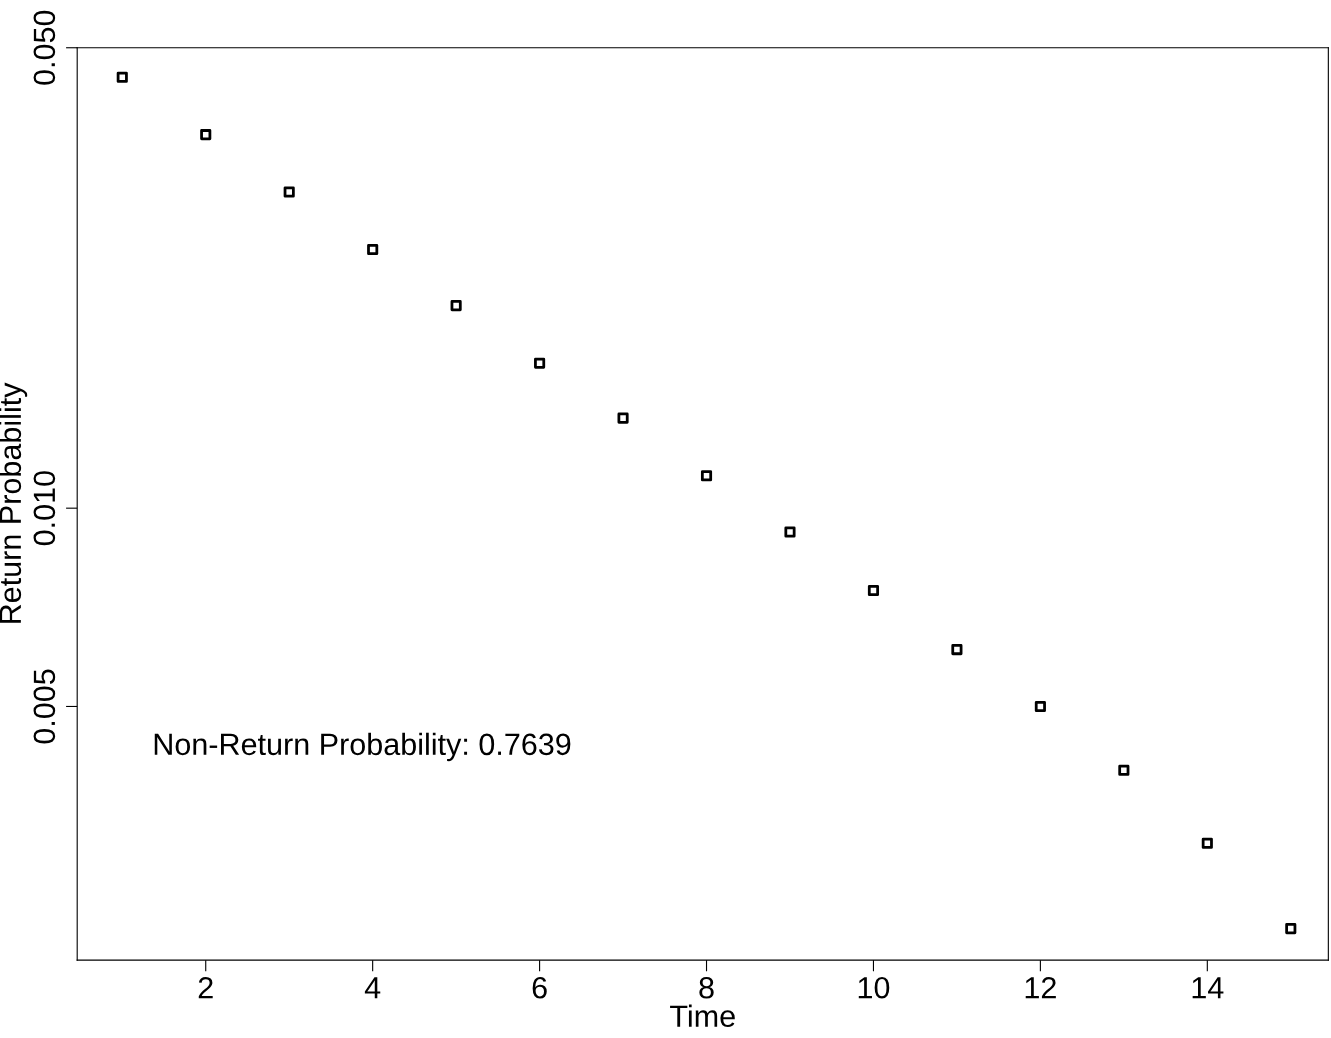 The height and width of the screenshot is (1038, 1331). What do you see at coordinates (44, 508) in the screenshot?
I see `y-tick-label: 0.010` at bounding box center [44, 508].